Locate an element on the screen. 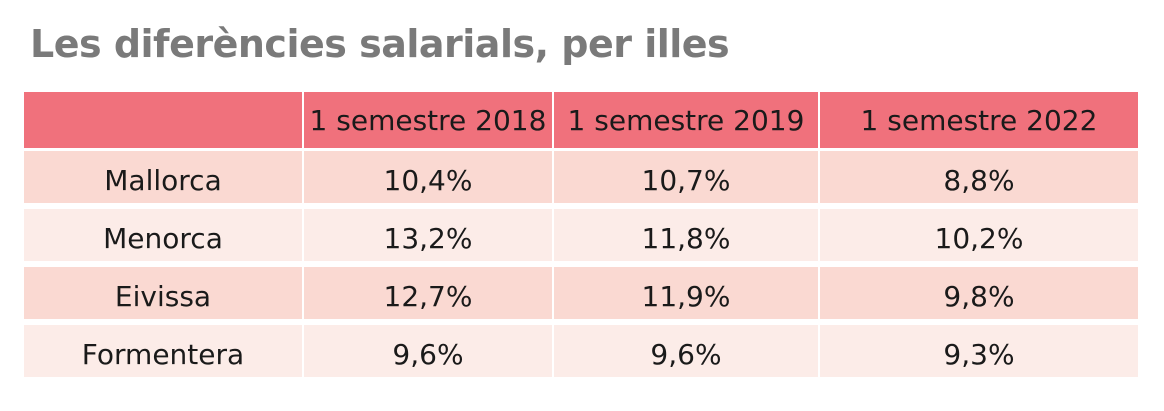  table-cell: 11,8% is located at coordinates (687, 233).